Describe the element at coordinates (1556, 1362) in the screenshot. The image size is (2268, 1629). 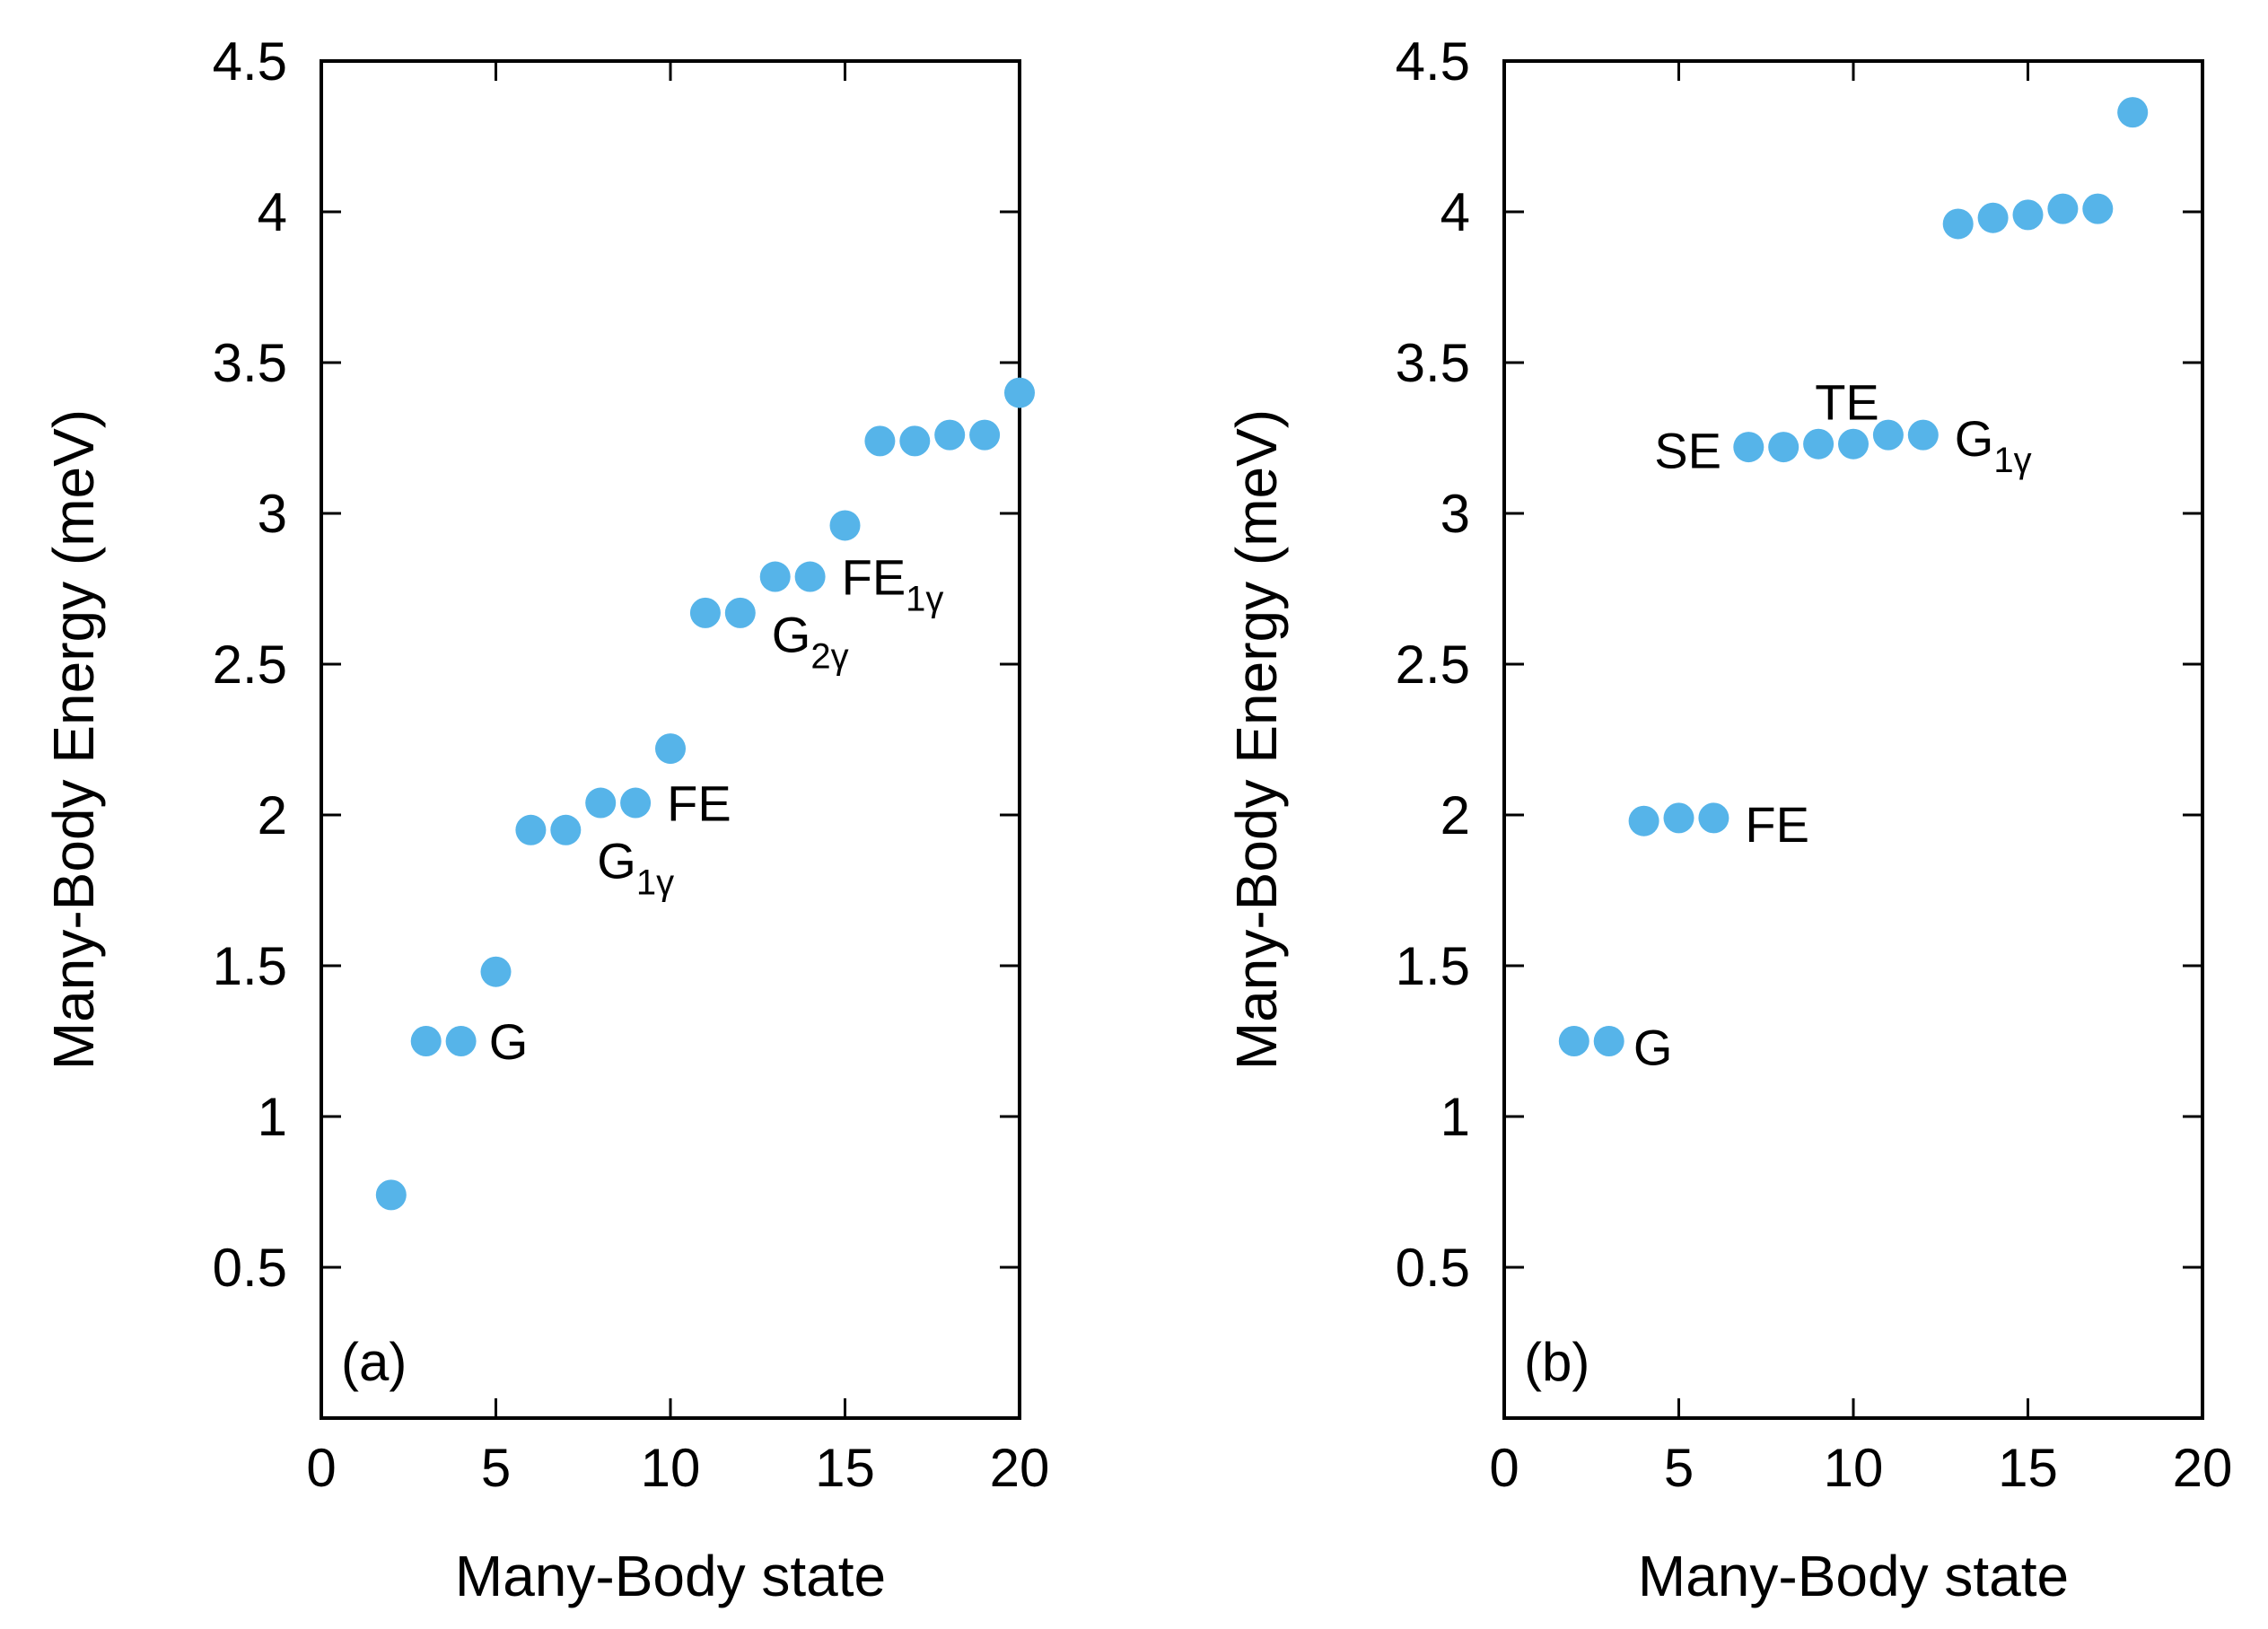
I see `panel-label: (b)` at that location.